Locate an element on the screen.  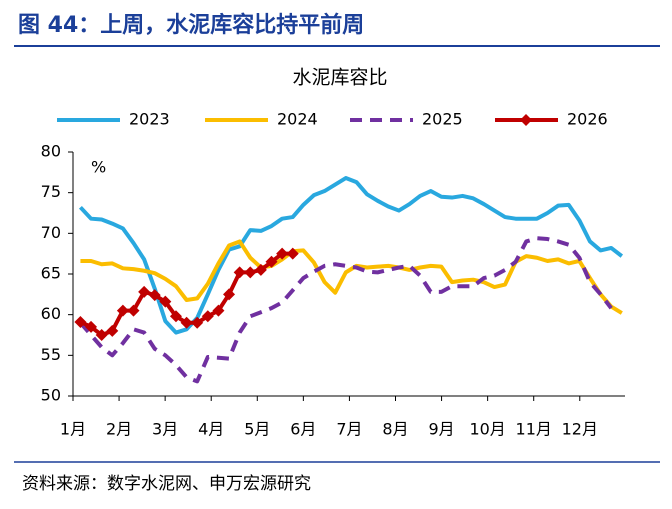
legend-label: 2025 is located at coordinates (442, 119).